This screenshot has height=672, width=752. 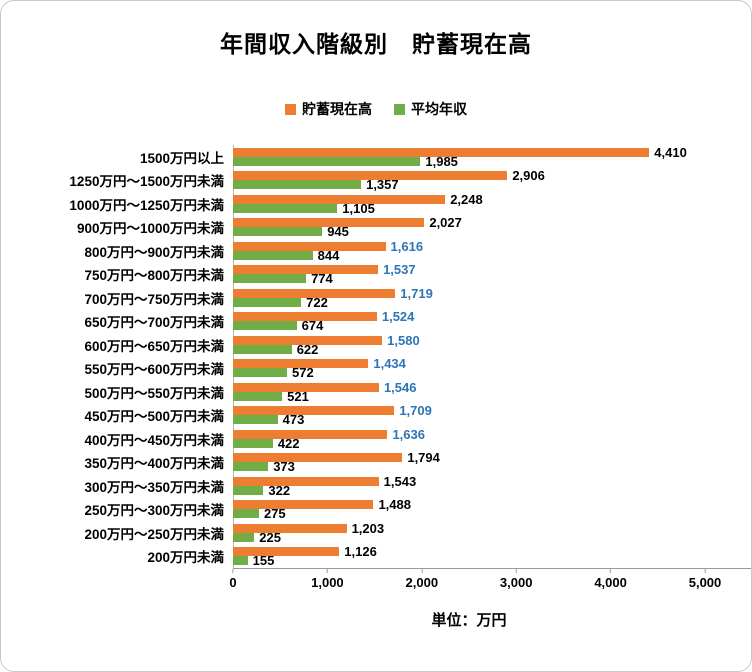 I want to click on value-label: 1,719, so click(x=416, y=293).